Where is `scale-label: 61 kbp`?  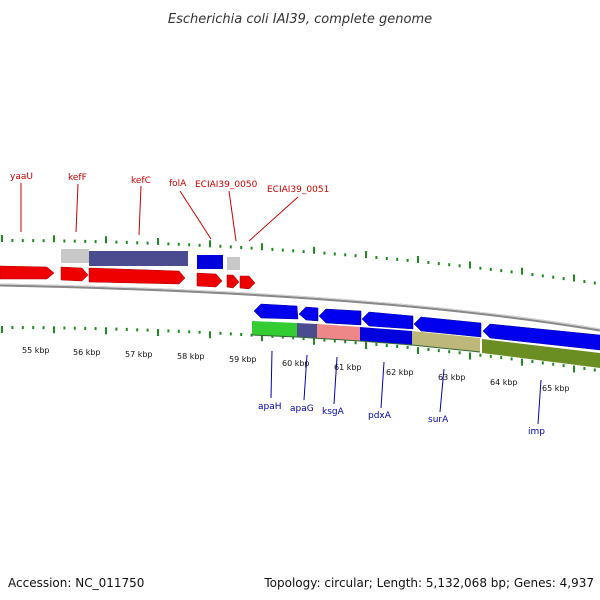
scale-label: 61 kbp is located at coordinates (348, 367).